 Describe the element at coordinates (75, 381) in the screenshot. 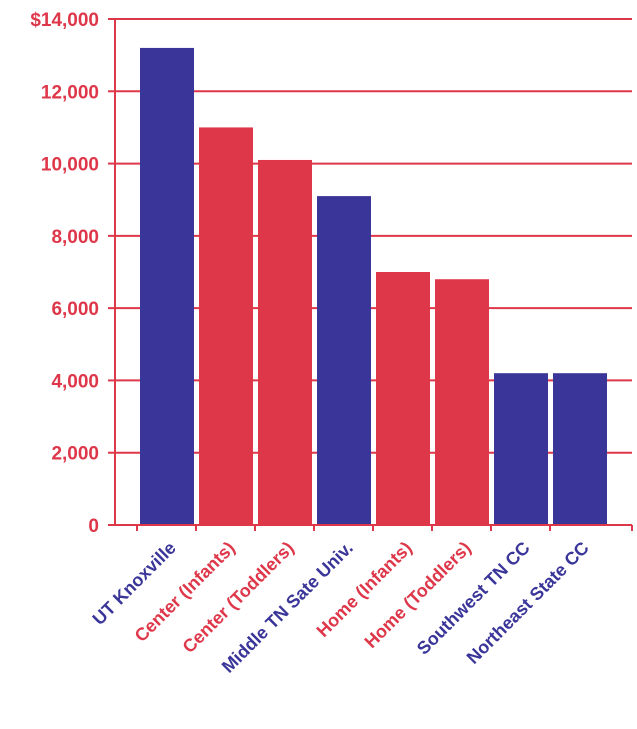

I see `y-tick-label: 4,000` at that location.